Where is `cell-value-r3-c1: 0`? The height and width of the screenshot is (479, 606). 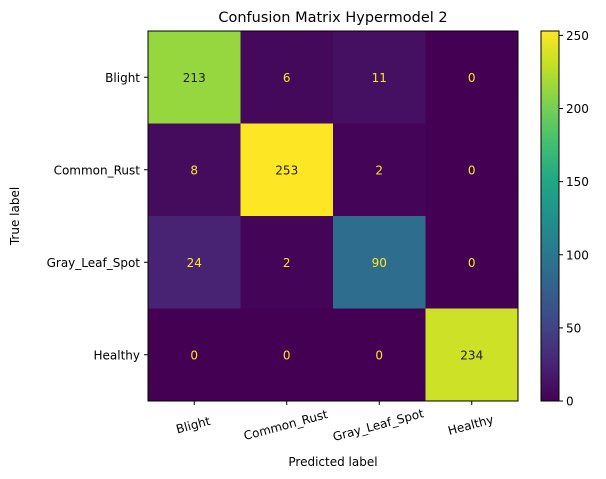
cell-value-r3-c1: 0 is located at coordinates (287, 355).